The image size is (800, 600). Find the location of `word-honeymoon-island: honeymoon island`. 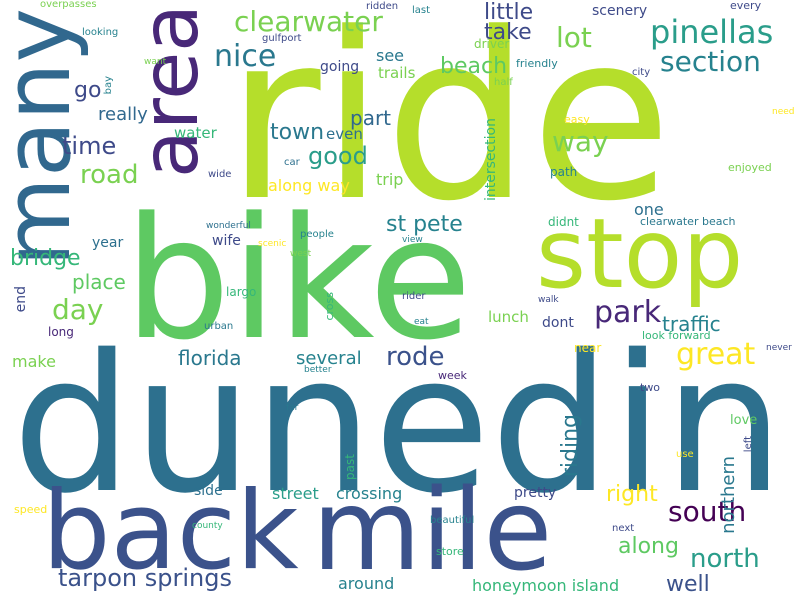

word-honeymoon-island: honeymoon island is located at coordinates (546, 585).